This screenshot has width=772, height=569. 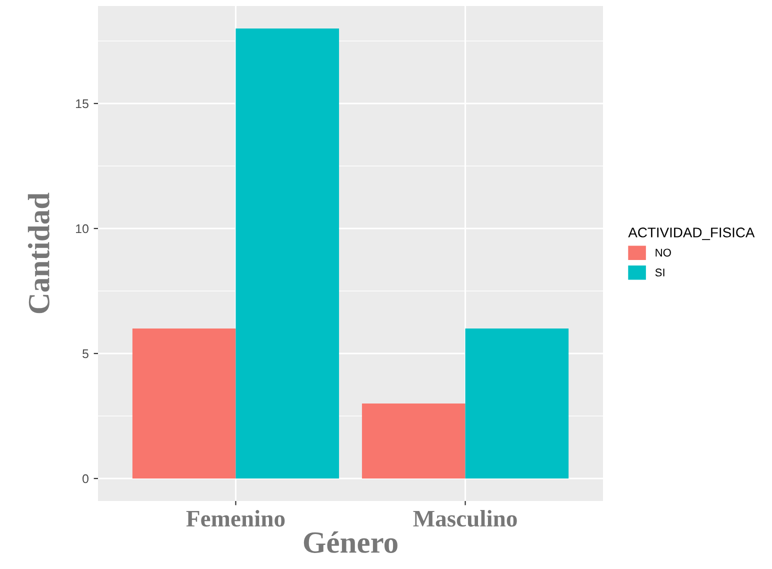 I want to click on x-tick-label: Masculino, so click(x=465, y=518).